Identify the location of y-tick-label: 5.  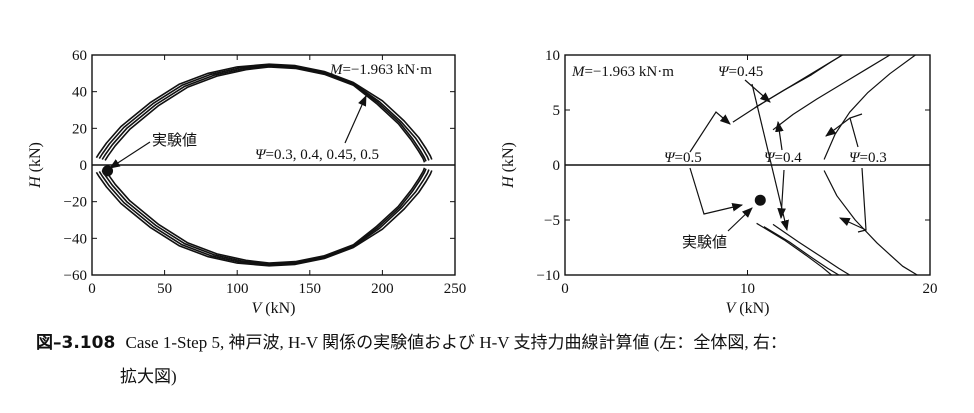
(557, 111).